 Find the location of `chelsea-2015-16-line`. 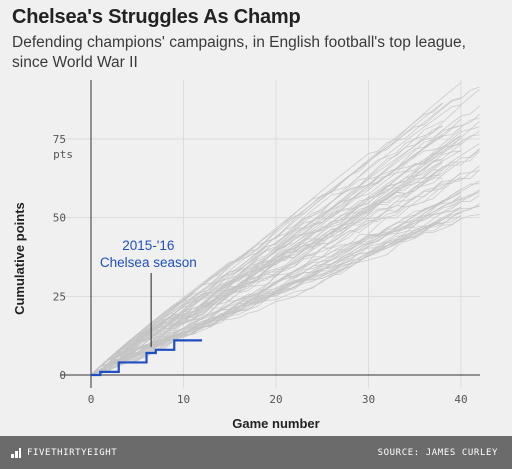

chelsea-2015-16-line is located at coordinates (146, 358).